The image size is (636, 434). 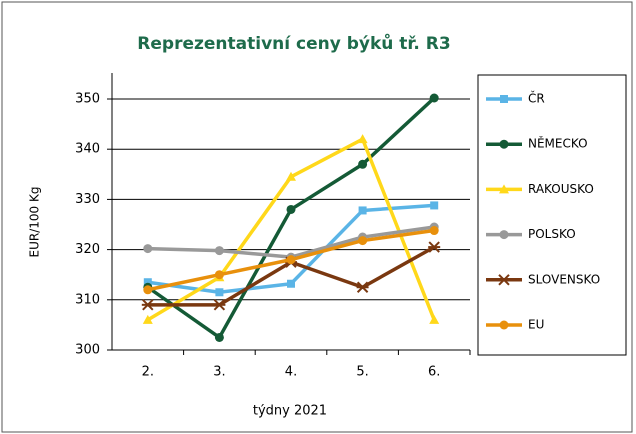 What do you see at coordinates (552, 234) in the screenshot?
I see `legend-label: POLSKO` at bounding box center [552, 234].